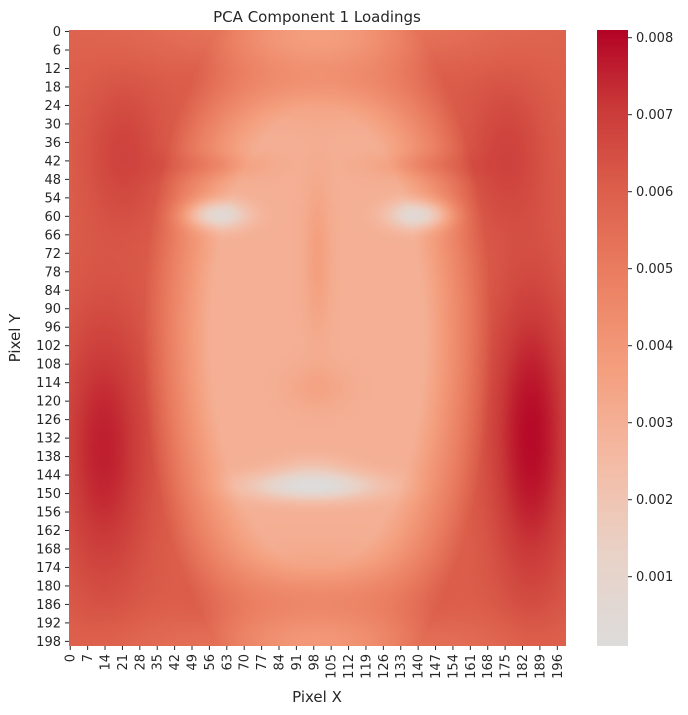 Image resolution: width=688 pixels, height=715 pixels. Describe the element at coordinates (650, 308) in the screenshot. I see `colorbar-ticks: 0.001 0.002 0.003 0.004 0.005 0.006 0.007 0.008` at that location.